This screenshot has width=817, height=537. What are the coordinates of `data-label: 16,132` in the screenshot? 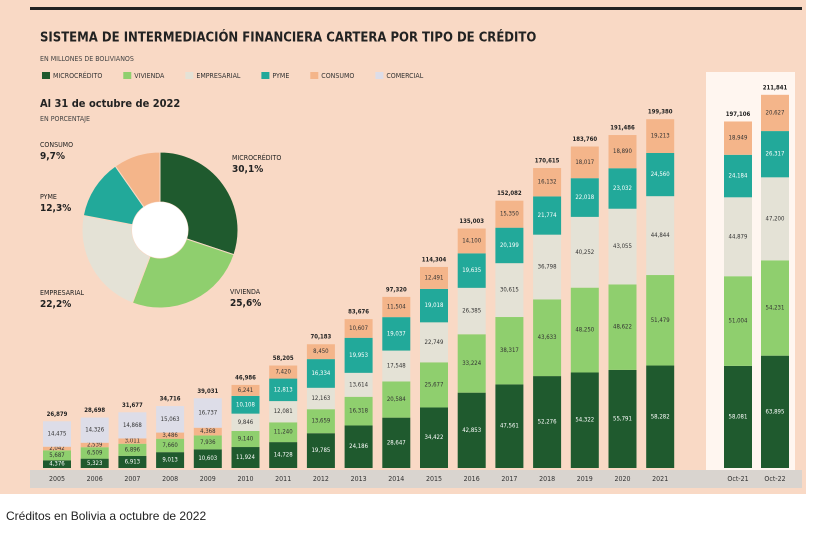 It's located at (547, 182).